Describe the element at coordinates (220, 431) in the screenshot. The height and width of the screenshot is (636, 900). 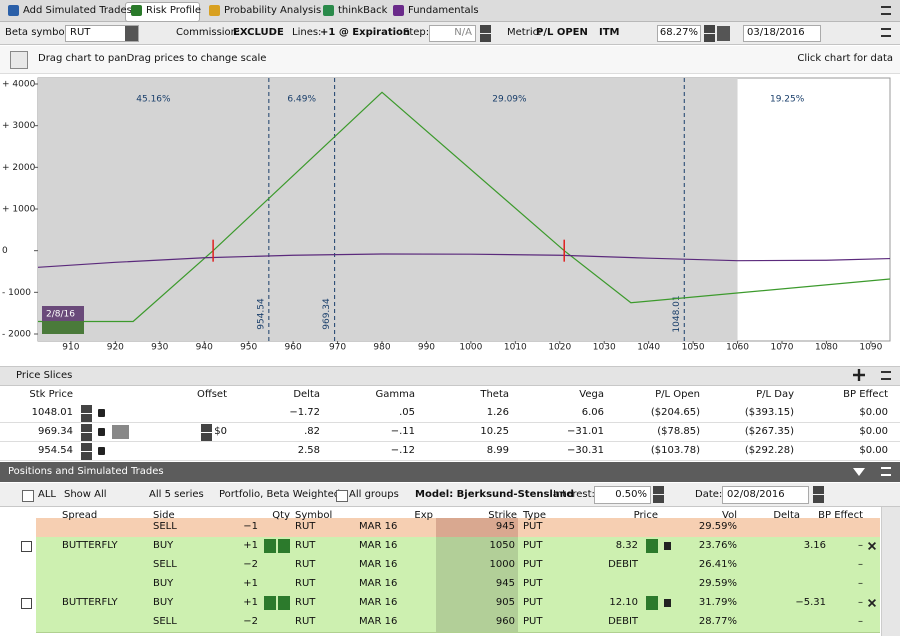
I see `cell: $0` at that location.